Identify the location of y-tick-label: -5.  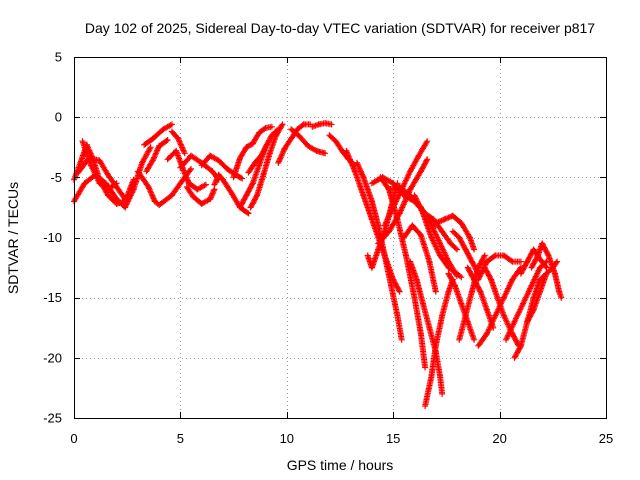
(56, 177).